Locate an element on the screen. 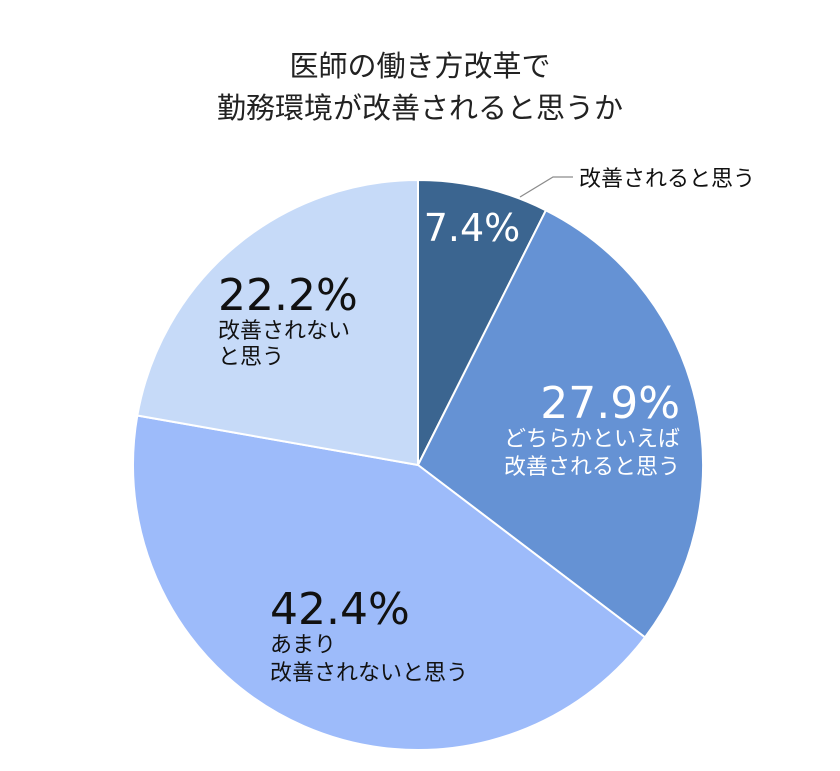 This screenshot has height=771, width=840. slice-category-label-4-line-2: と思う is located at coordinates (251, 357).